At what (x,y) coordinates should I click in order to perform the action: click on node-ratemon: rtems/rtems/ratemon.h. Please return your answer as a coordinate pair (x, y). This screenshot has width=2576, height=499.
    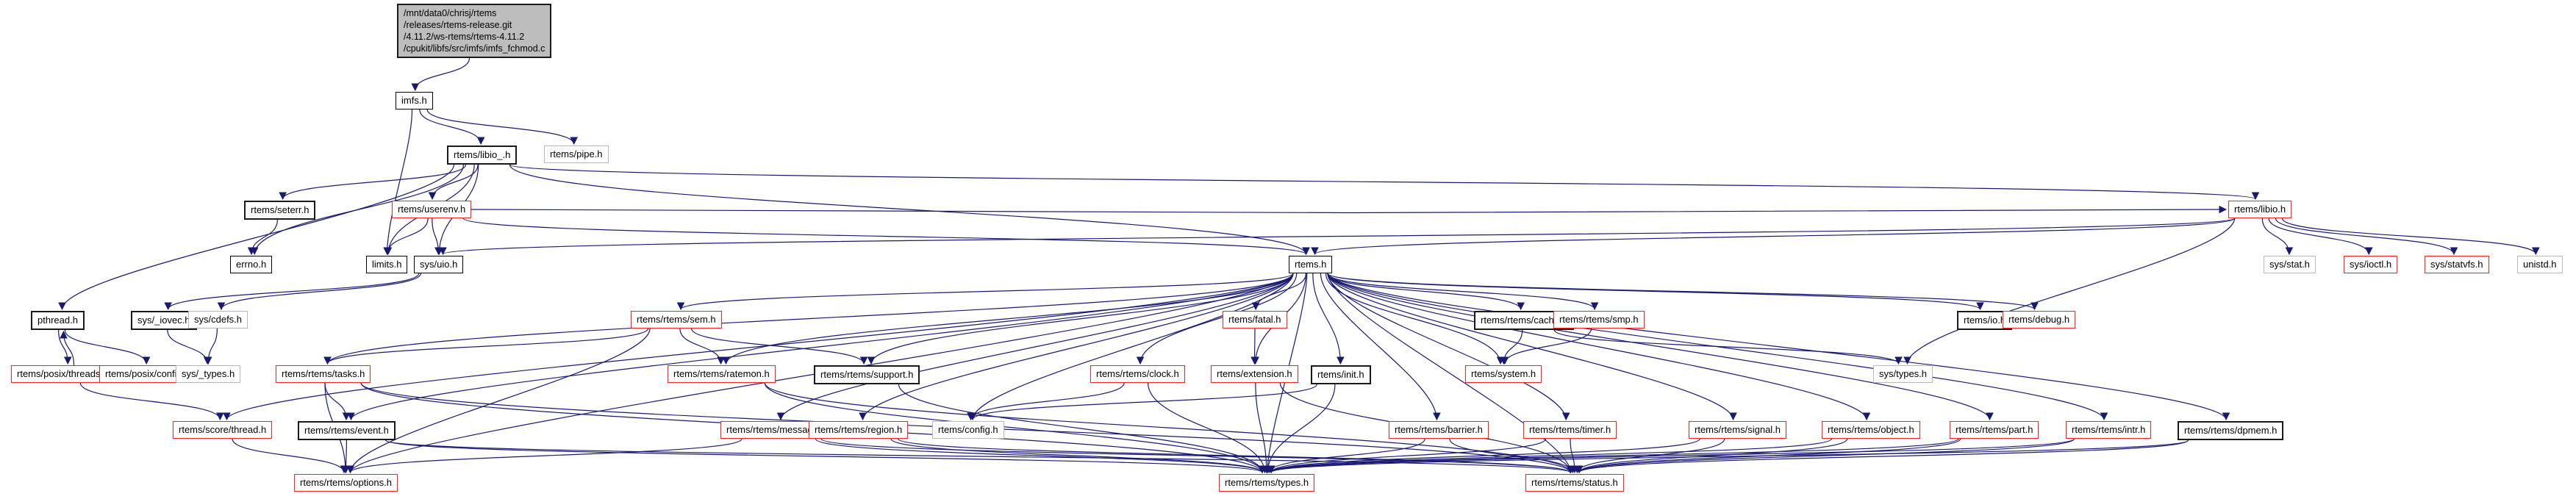
    Looking at the image, I should click on (722, 374).